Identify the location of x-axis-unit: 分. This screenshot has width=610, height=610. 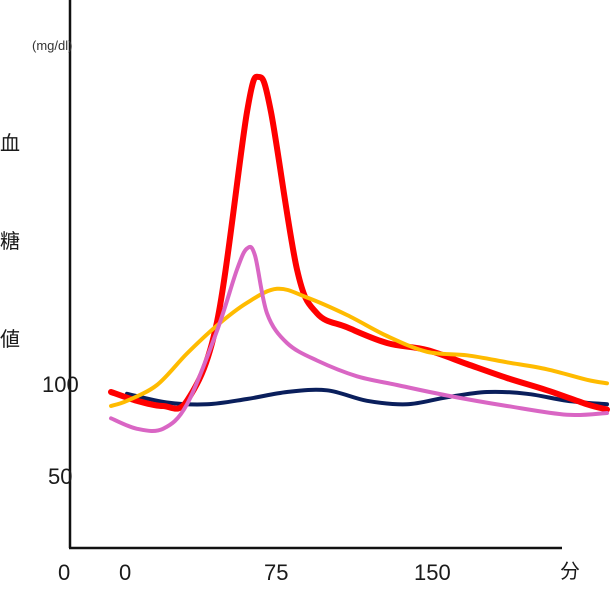
(570, 571).